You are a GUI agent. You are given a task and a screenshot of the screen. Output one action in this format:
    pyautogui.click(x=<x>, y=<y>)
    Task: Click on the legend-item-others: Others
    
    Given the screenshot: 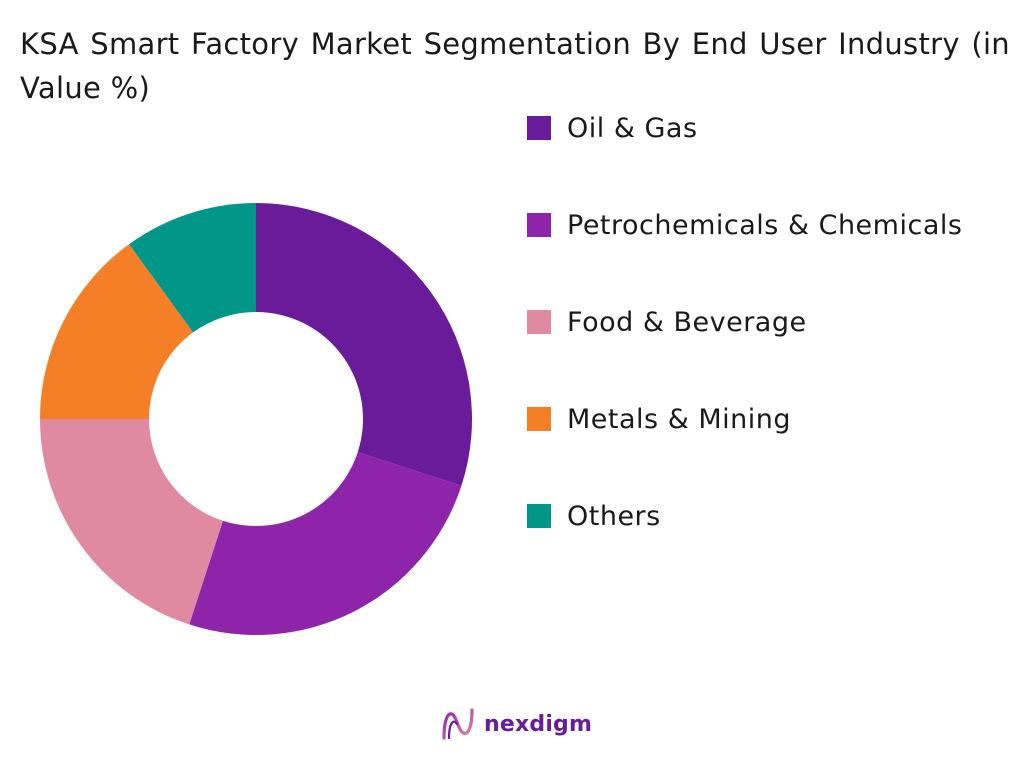 What is the action you would take?
    pyautogui.click(x=594, y=516)
    